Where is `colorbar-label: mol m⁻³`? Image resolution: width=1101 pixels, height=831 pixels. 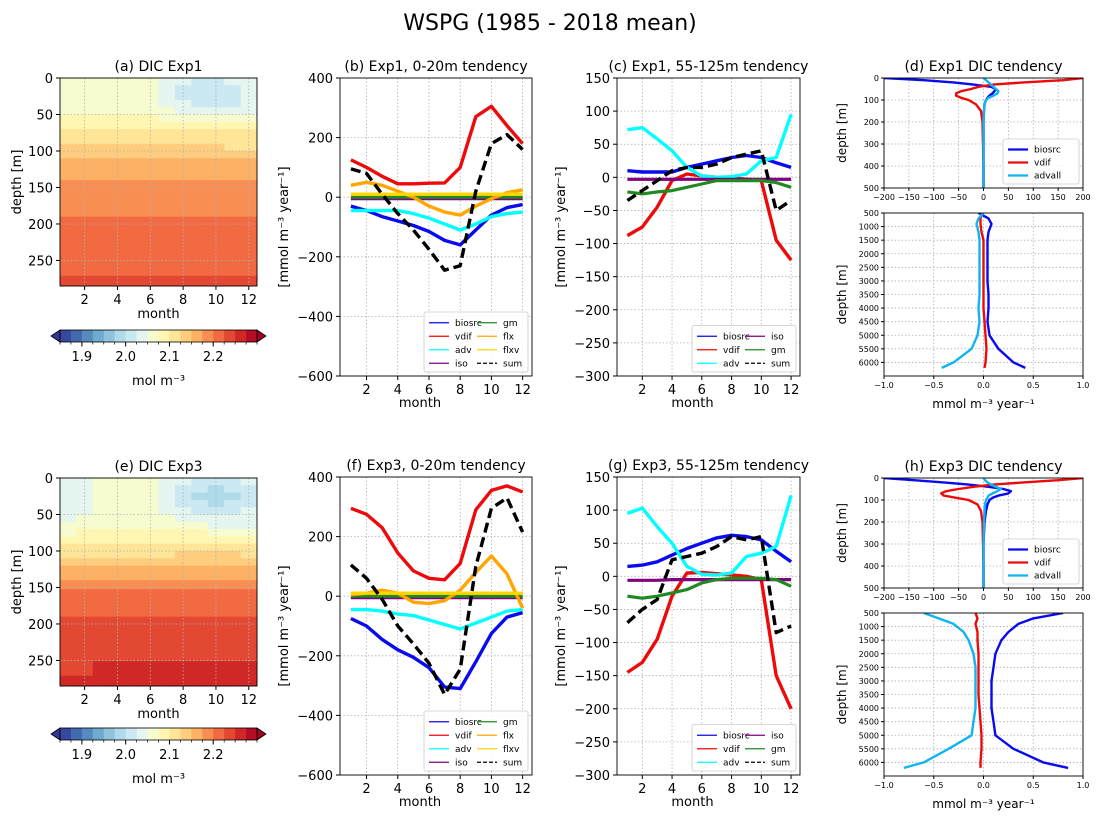
colorbar-label: mol m⁻³ is located at coordinates (158, 779).